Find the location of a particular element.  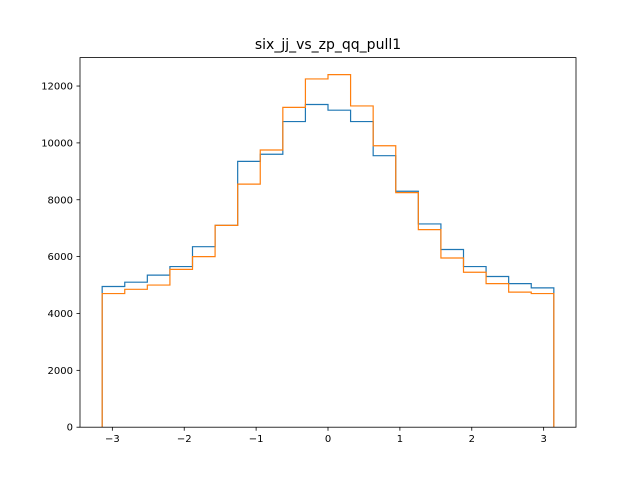

x-tick-label: −1 is located at coordinates (256, 439).